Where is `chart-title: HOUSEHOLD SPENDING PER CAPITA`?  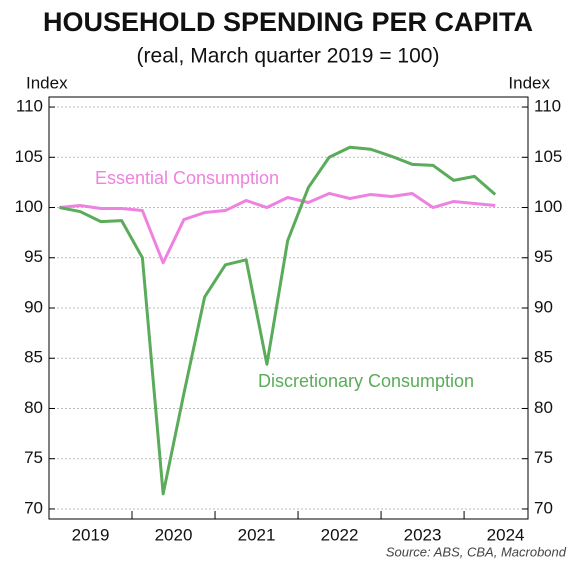 chart-title: HOUSEHOLD SPENDING PER CAPITA is located at coordinates (288, 22).